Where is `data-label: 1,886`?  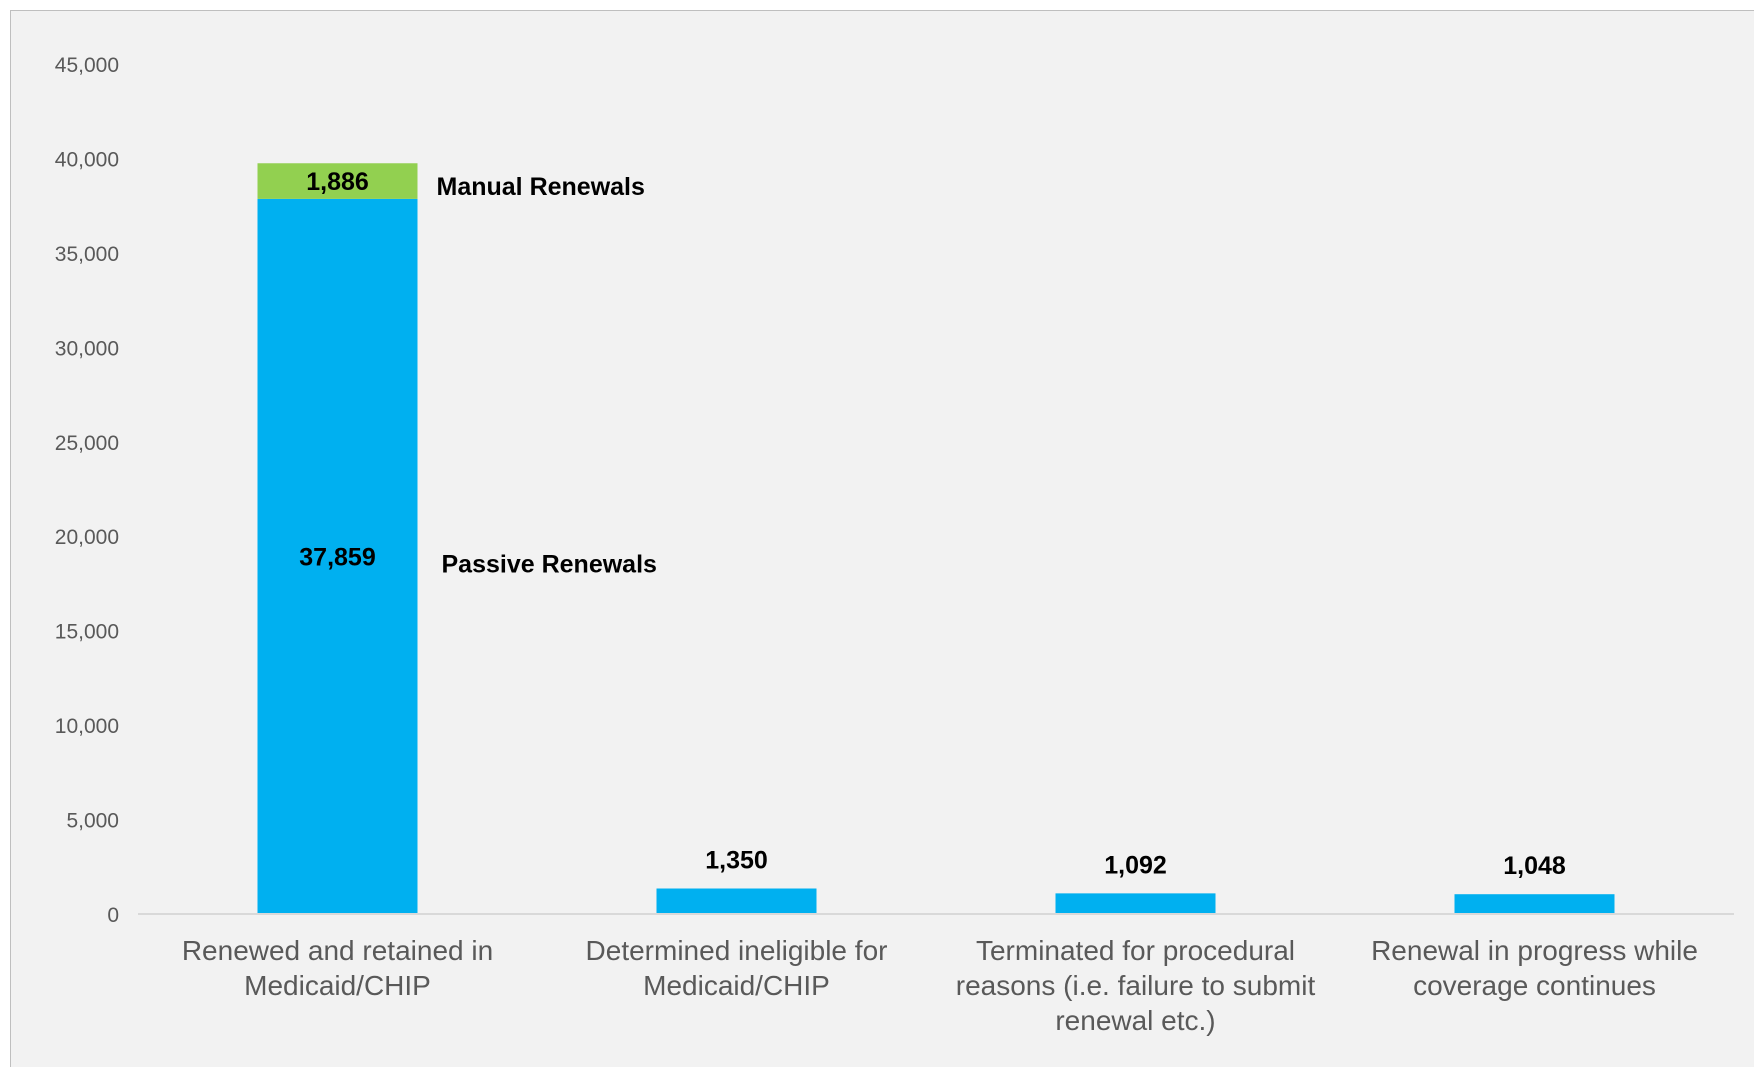
data-label: 1,886 is located at coordinates (337, 182).